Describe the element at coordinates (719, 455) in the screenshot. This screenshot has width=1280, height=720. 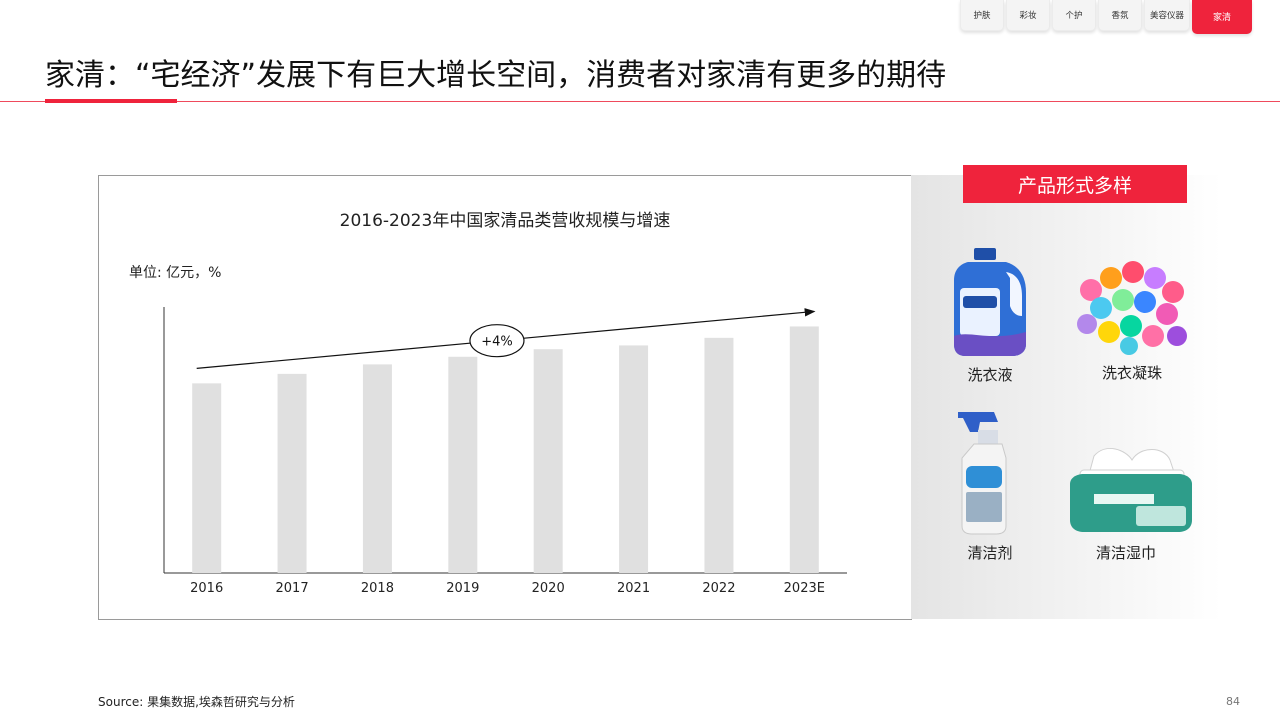
I see `bar-2022` at that location.